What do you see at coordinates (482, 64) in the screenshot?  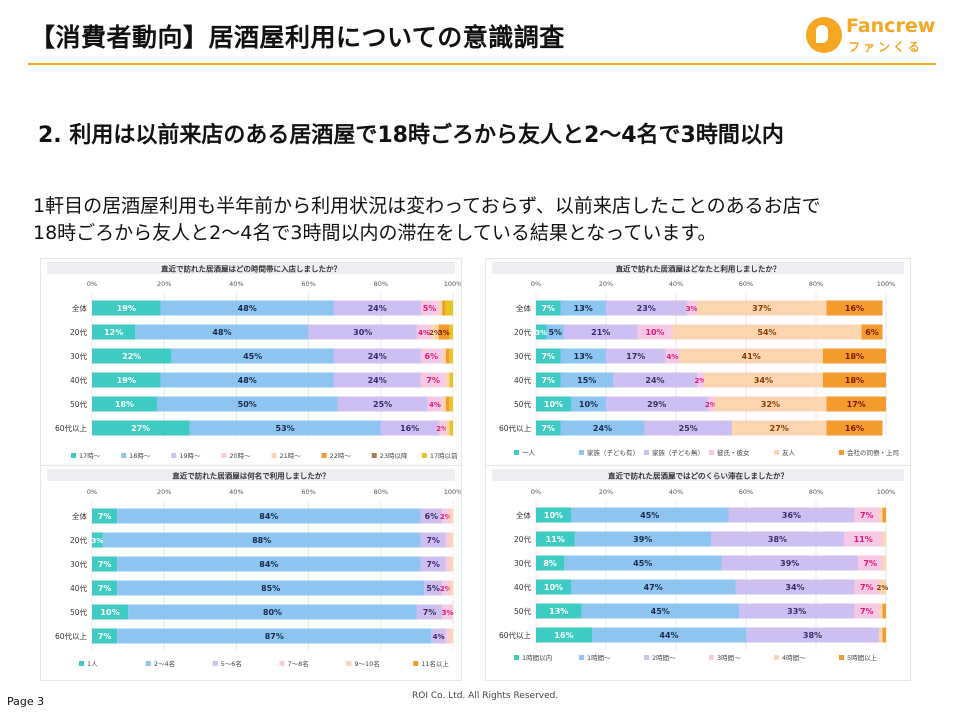 I see `header-divider` at bounding box center [482, 64].